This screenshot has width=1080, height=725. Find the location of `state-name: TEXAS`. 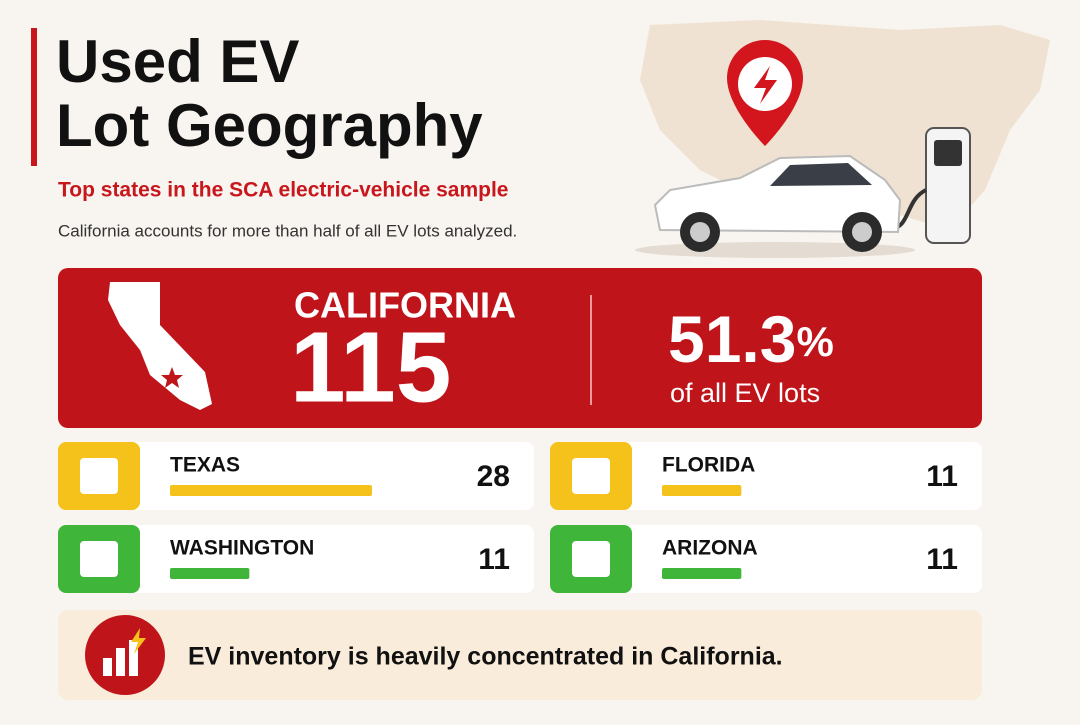

state-name: TEXAS is located at coordinates (205, 465).